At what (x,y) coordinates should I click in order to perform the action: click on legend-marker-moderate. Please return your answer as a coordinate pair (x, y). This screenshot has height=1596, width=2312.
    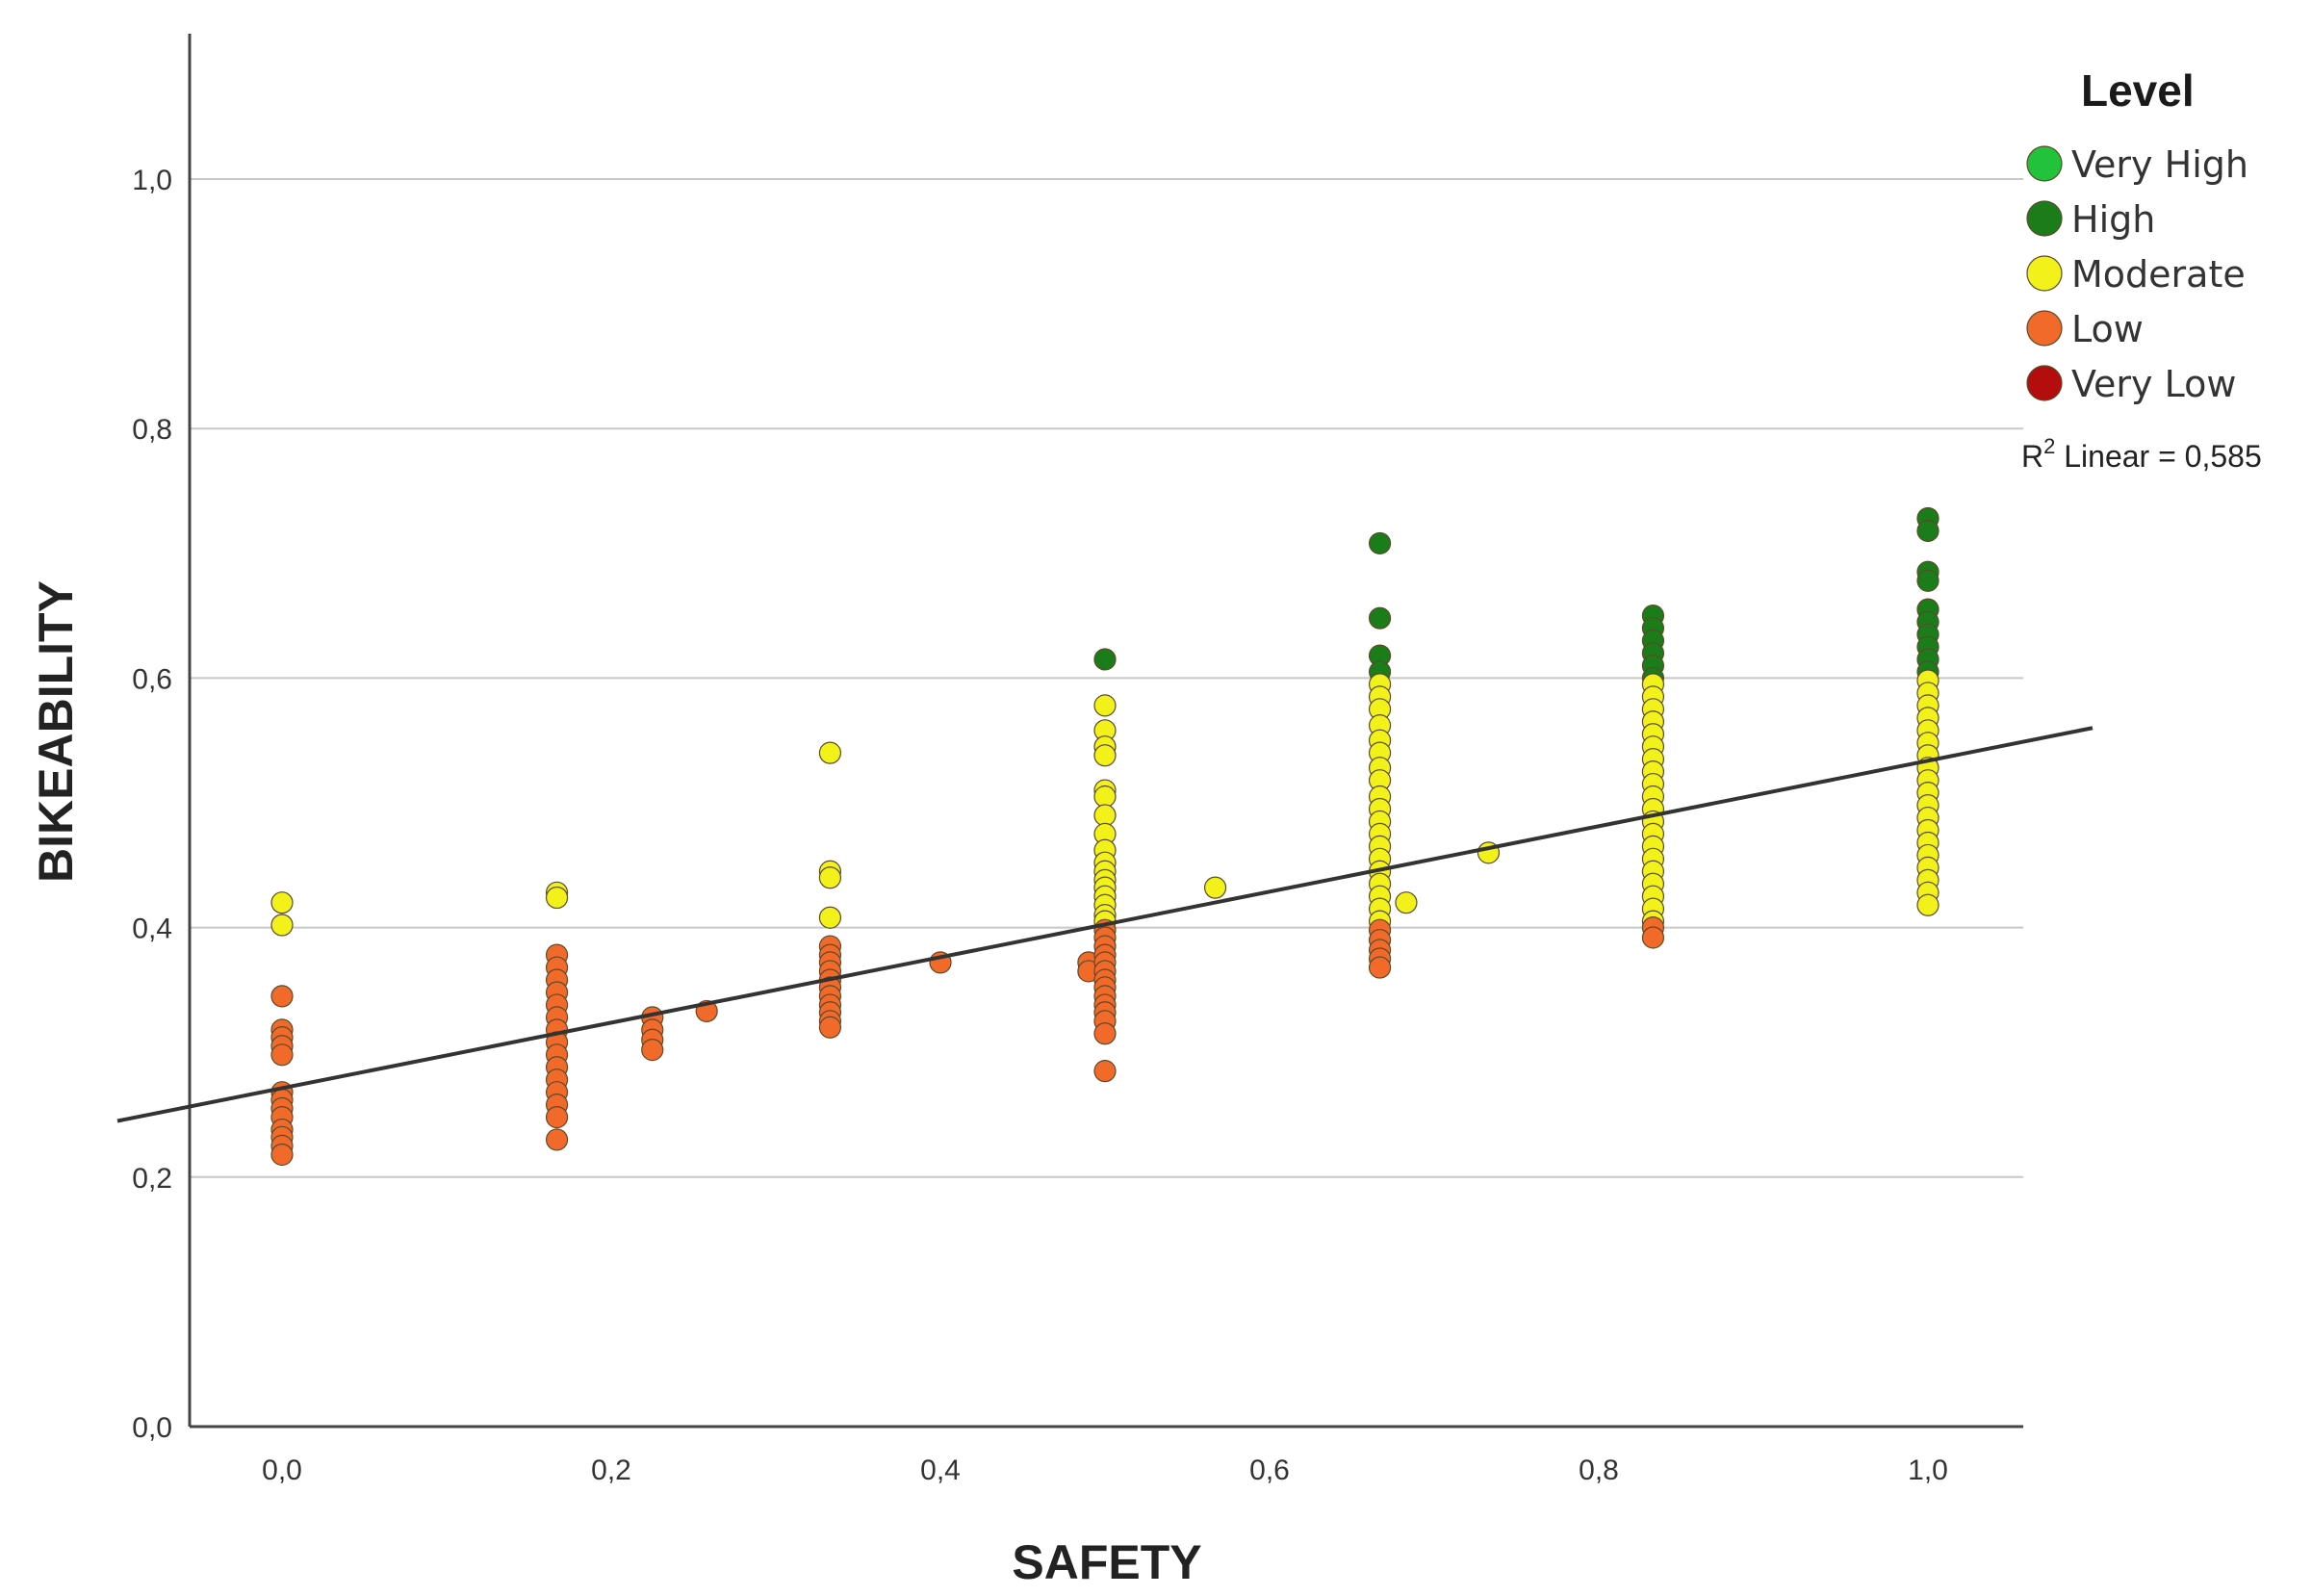
    Looking at the image, I should click on (2044, 273).